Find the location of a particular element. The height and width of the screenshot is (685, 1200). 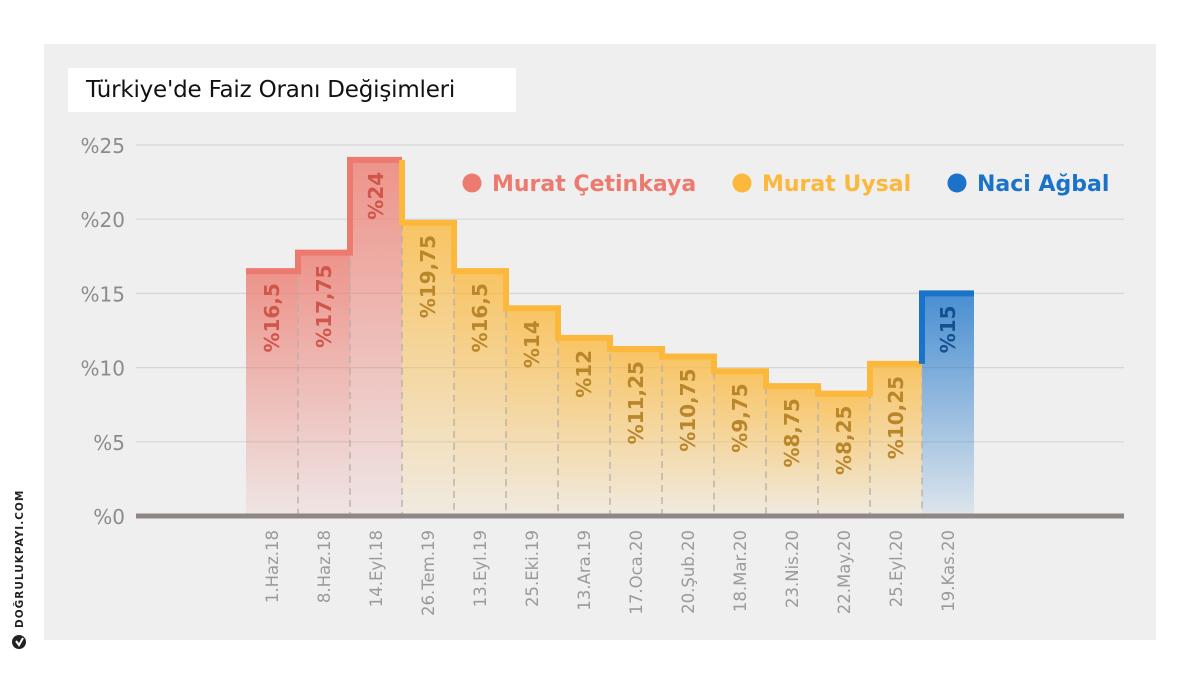

x-tick-label: 17.Oca.20 is located at coordinates (636, 572).